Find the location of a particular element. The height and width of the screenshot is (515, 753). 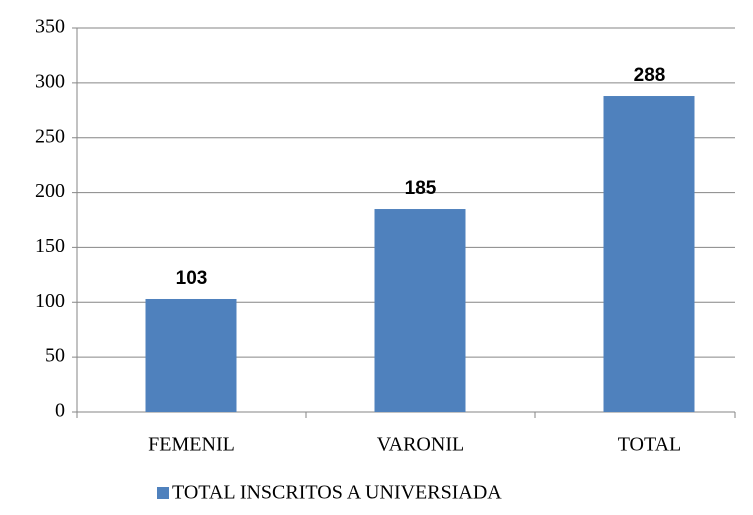

data-label: 288 is located at coordinates (650, 75).